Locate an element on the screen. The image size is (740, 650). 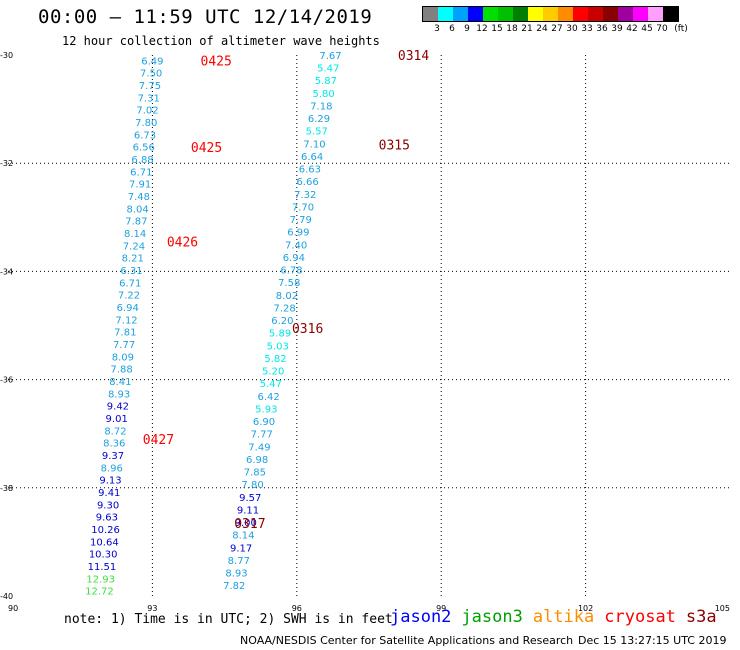
wave-height-point: 8.14 is located at coordinates (243, 536).